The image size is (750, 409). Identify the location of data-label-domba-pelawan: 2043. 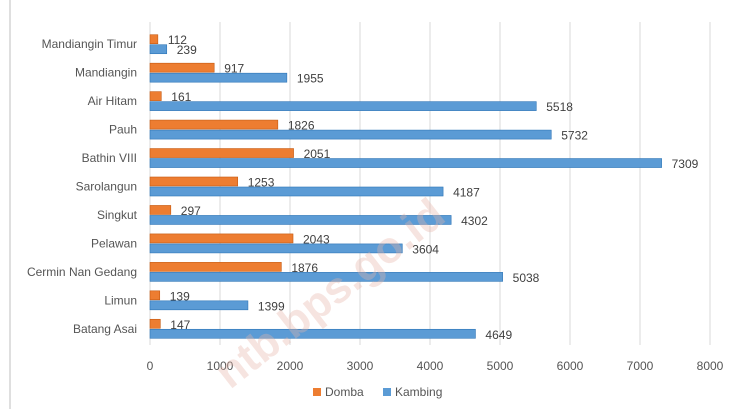
(316, 239).